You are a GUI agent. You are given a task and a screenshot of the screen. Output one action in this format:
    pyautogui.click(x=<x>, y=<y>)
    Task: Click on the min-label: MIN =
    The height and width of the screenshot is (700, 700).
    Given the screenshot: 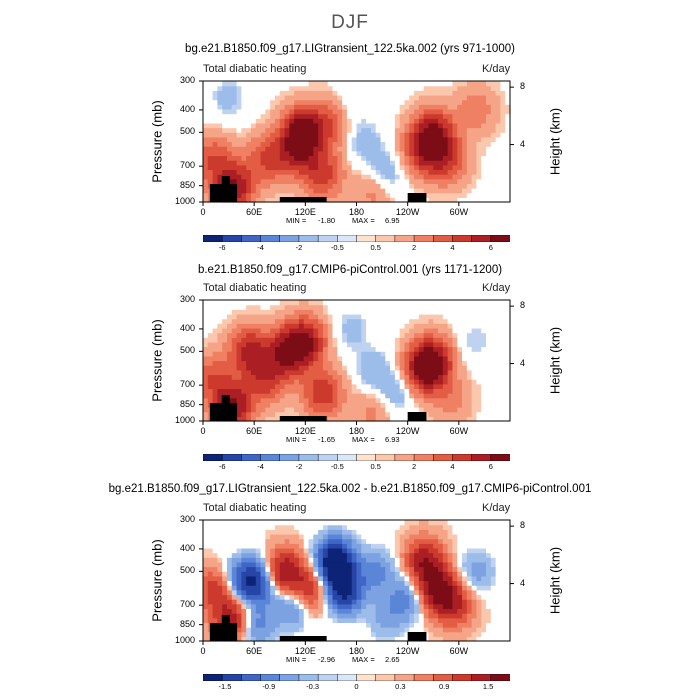 What is the action you would take?
    pyautogui.click(x=296, y=220)
    